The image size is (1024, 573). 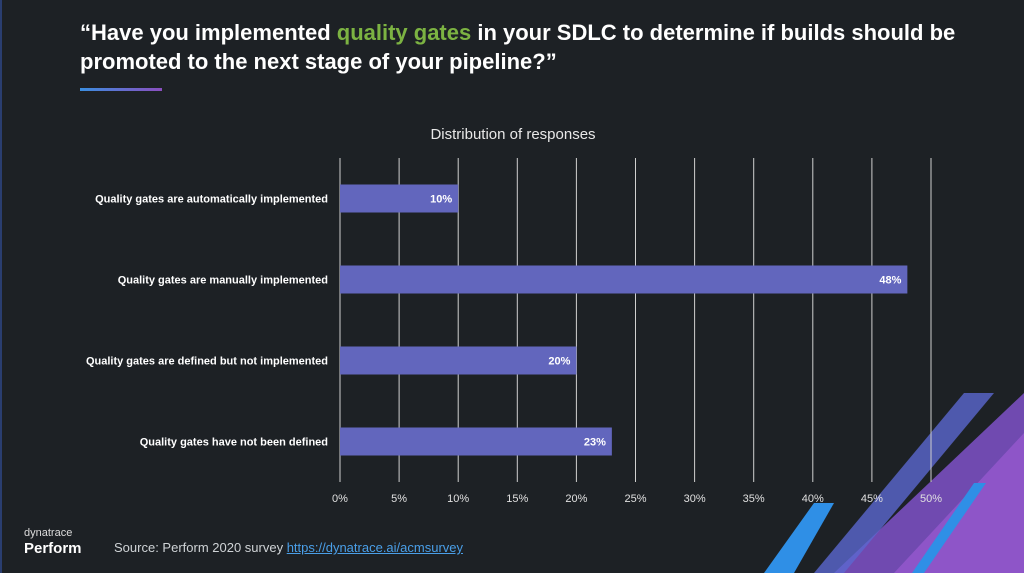 I want to click on decorative-stripes, so click(x=894, y=483).